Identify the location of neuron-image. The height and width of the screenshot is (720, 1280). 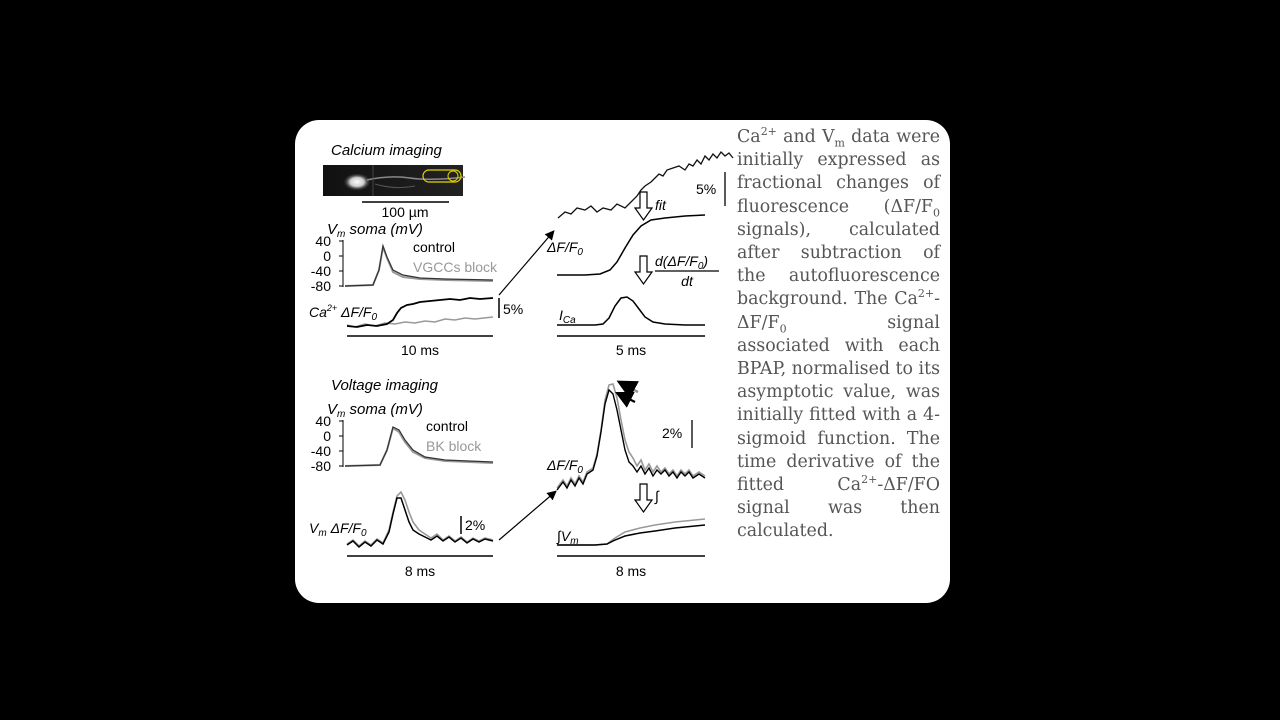
(394, 180).